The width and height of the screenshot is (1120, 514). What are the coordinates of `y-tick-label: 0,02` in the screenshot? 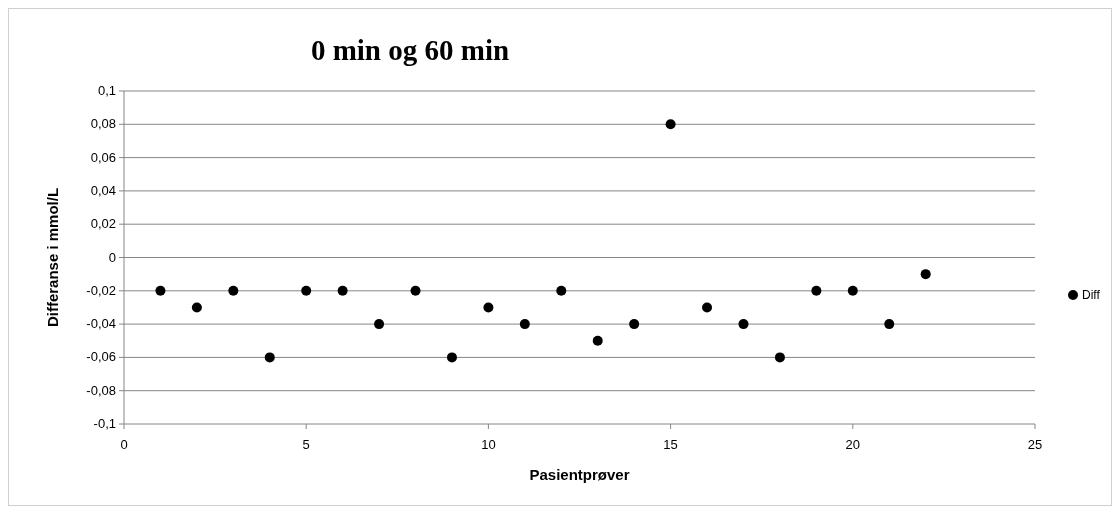 It's located at (103, 224).